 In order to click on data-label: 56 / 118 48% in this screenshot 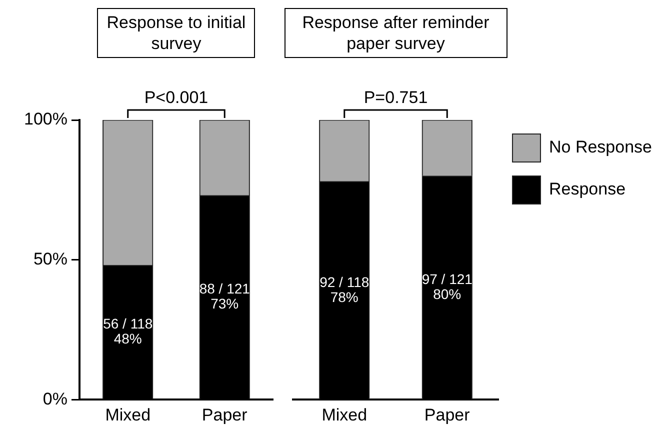, I will do `click(128, 330)`.